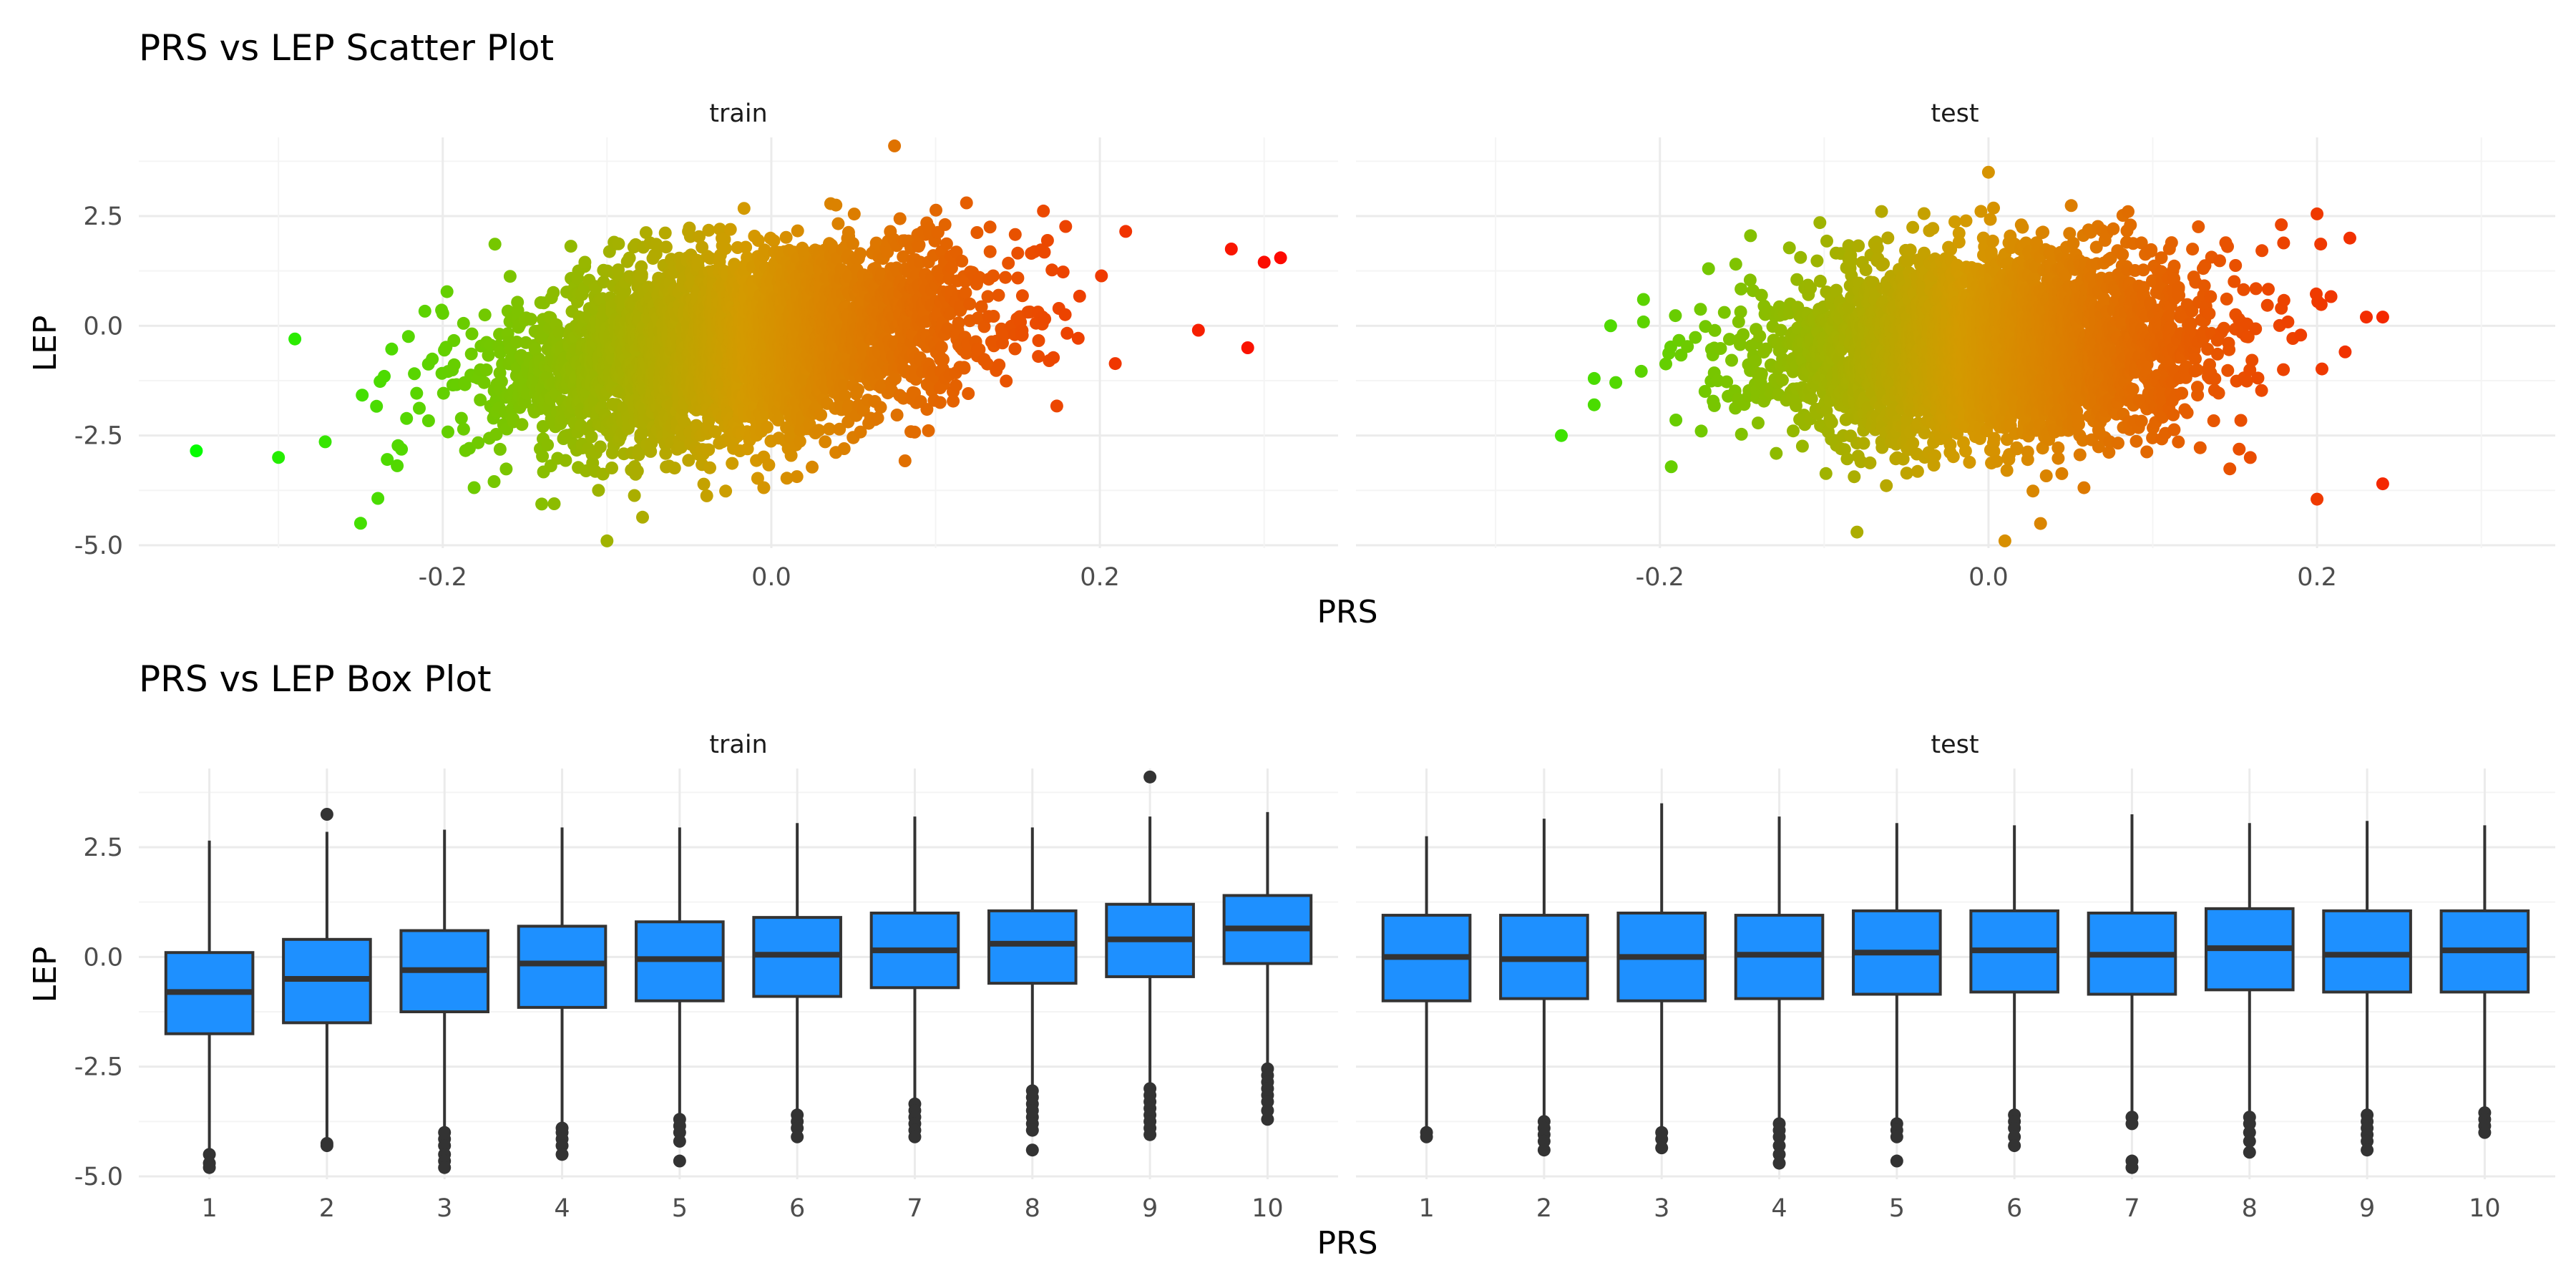 This screenshot has width=2576, height=1288. Describe the element at coordinates (1660, 577) in the screenshot. I see `scatter-x-tick-label: -0.2` at that location.